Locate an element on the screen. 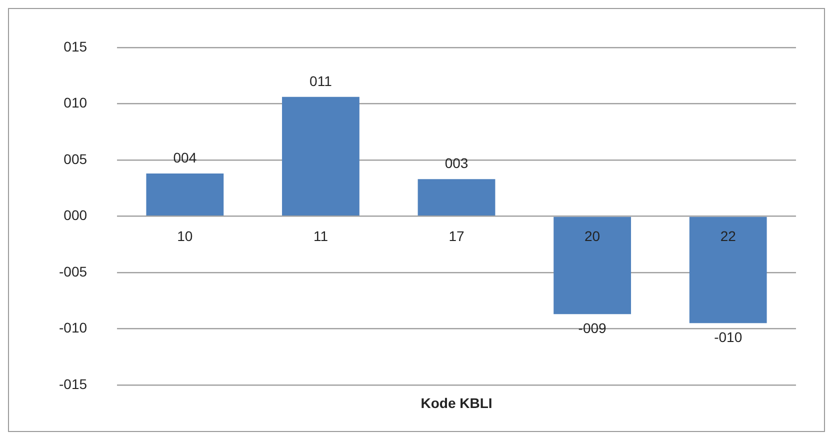  y-tick-label: 005 is located at coordinates (76, 158).